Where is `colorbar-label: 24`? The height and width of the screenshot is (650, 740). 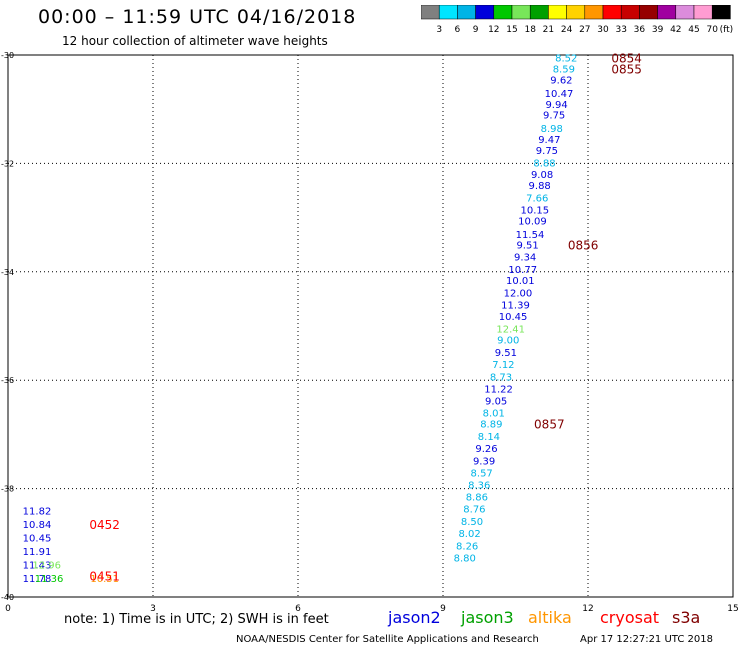
colorbar-label: 24 is located at coordinates (567, 30).